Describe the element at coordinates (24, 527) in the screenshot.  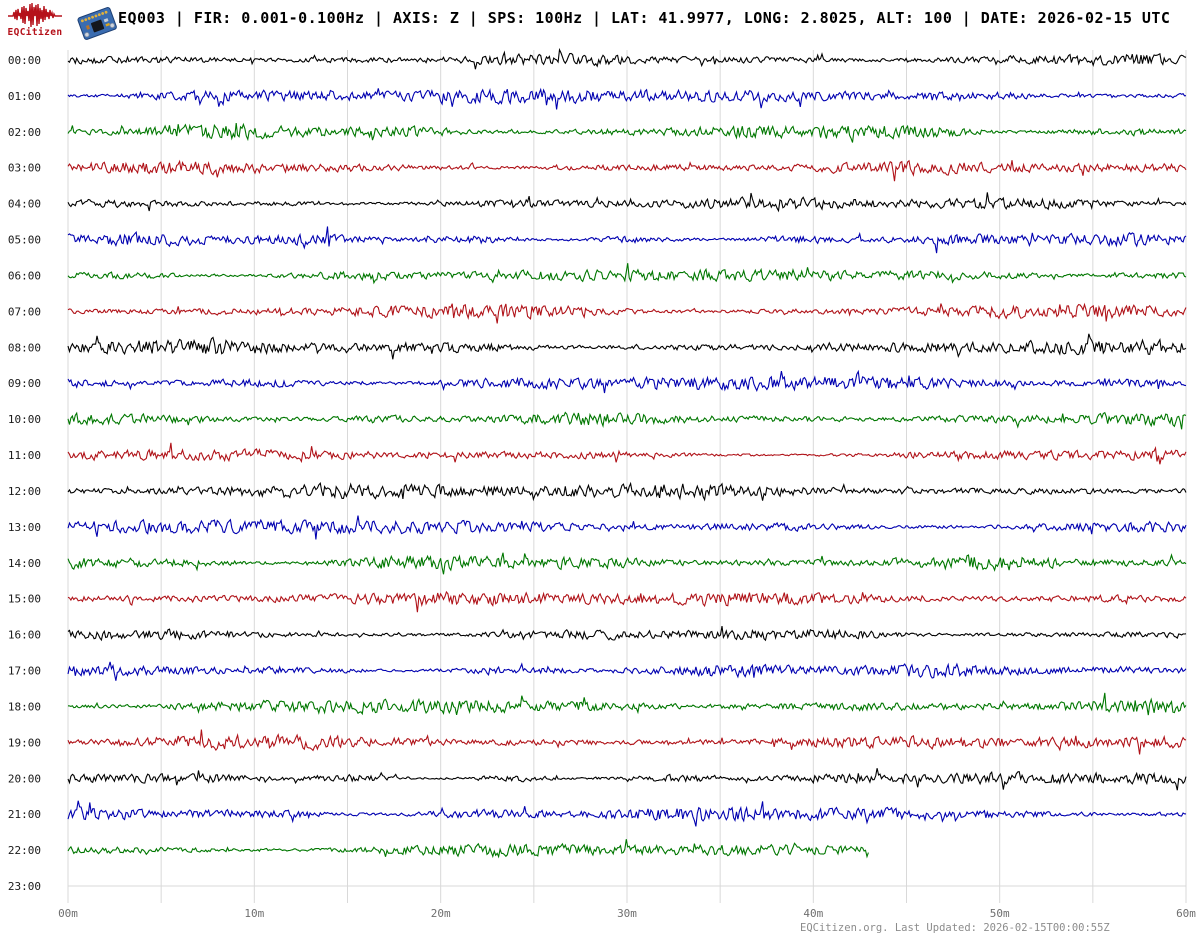
I see `hour-label: 13:00` at that location.